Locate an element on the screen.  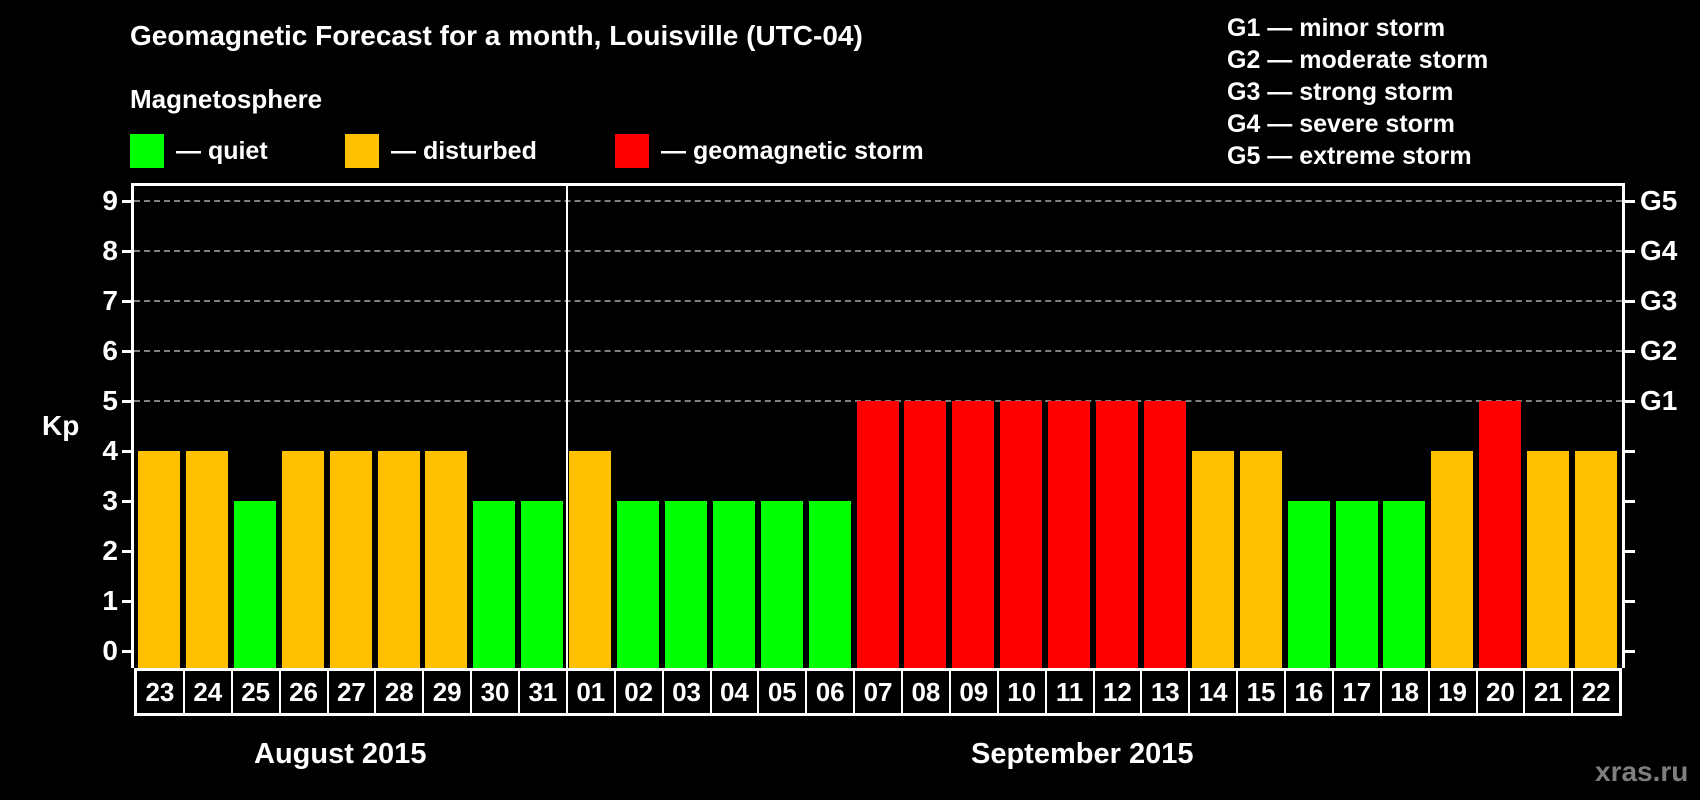
storm-scale-g1: G1 — minor storm is located at coordinates (1336, 28).